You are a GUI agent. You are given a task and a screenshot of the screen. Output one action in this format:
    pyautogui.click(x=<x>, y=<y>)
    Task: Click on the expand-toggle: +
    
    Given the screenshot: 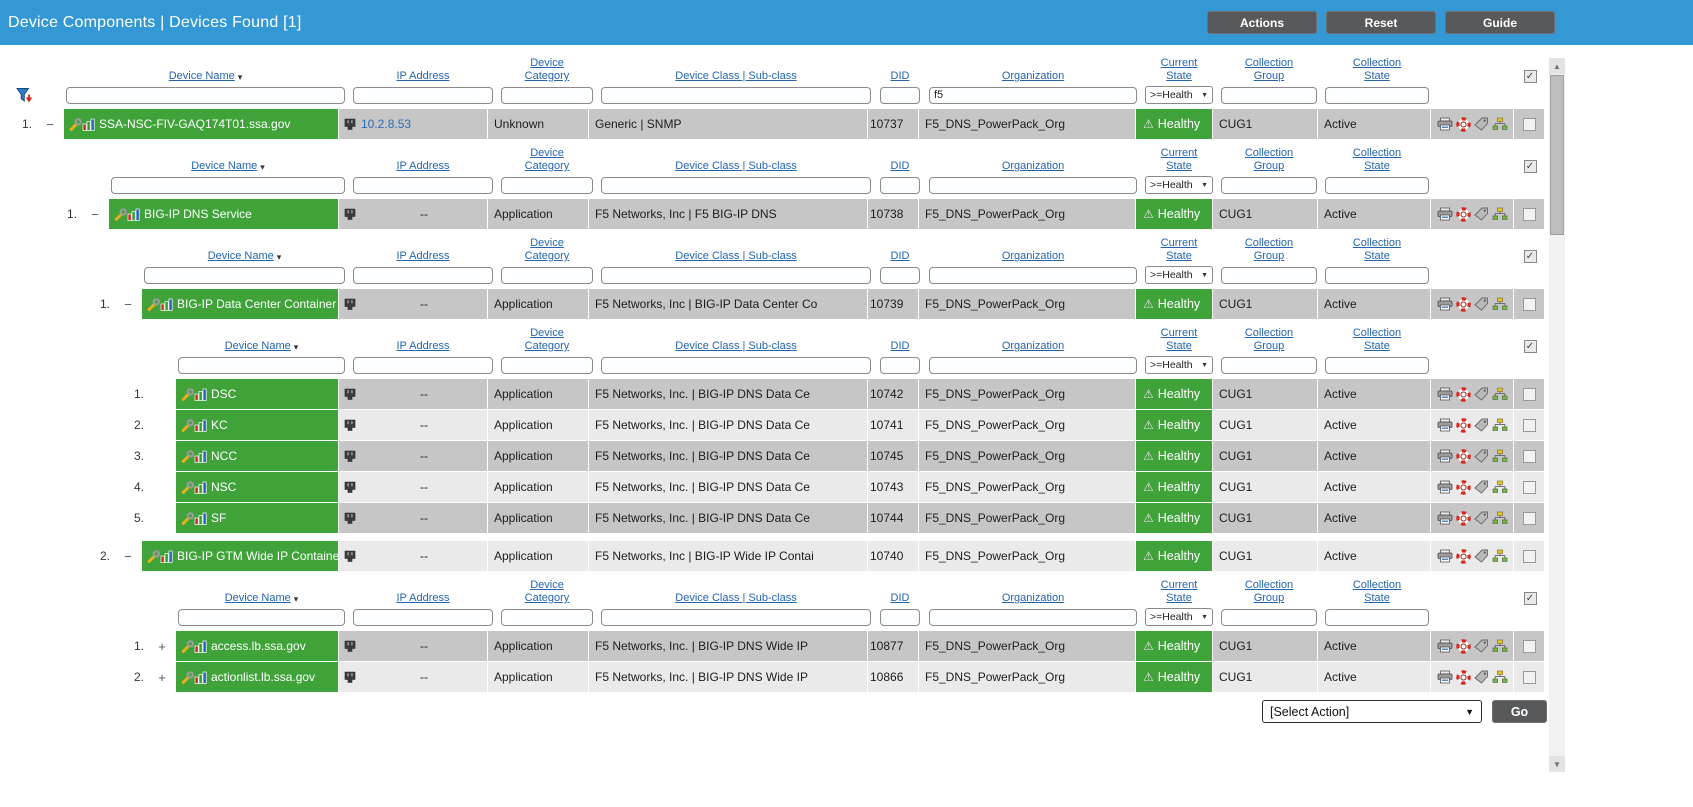 What is the action you would take?
    pyautogui.click(x=162, y=677)
    